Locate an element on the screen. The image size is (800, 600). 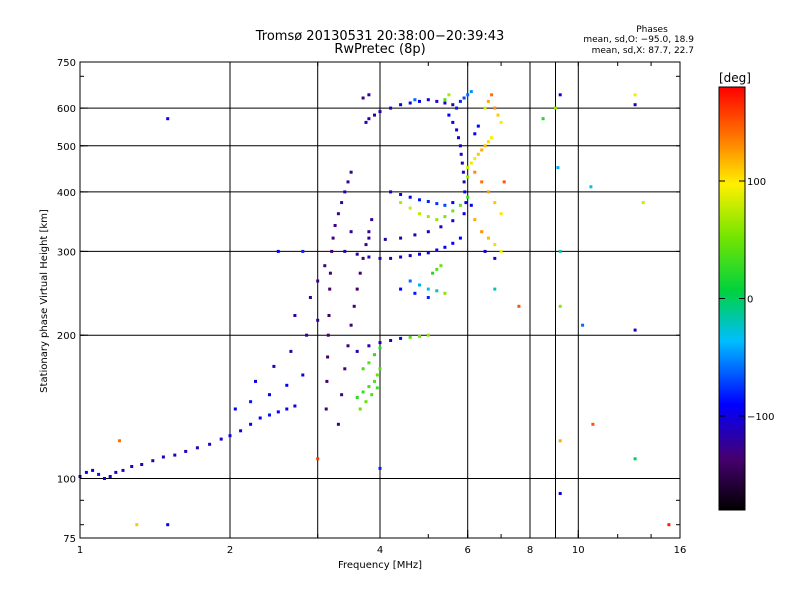
x-axis-label: Frequency [MHz] is located at coordinates (380, 565).